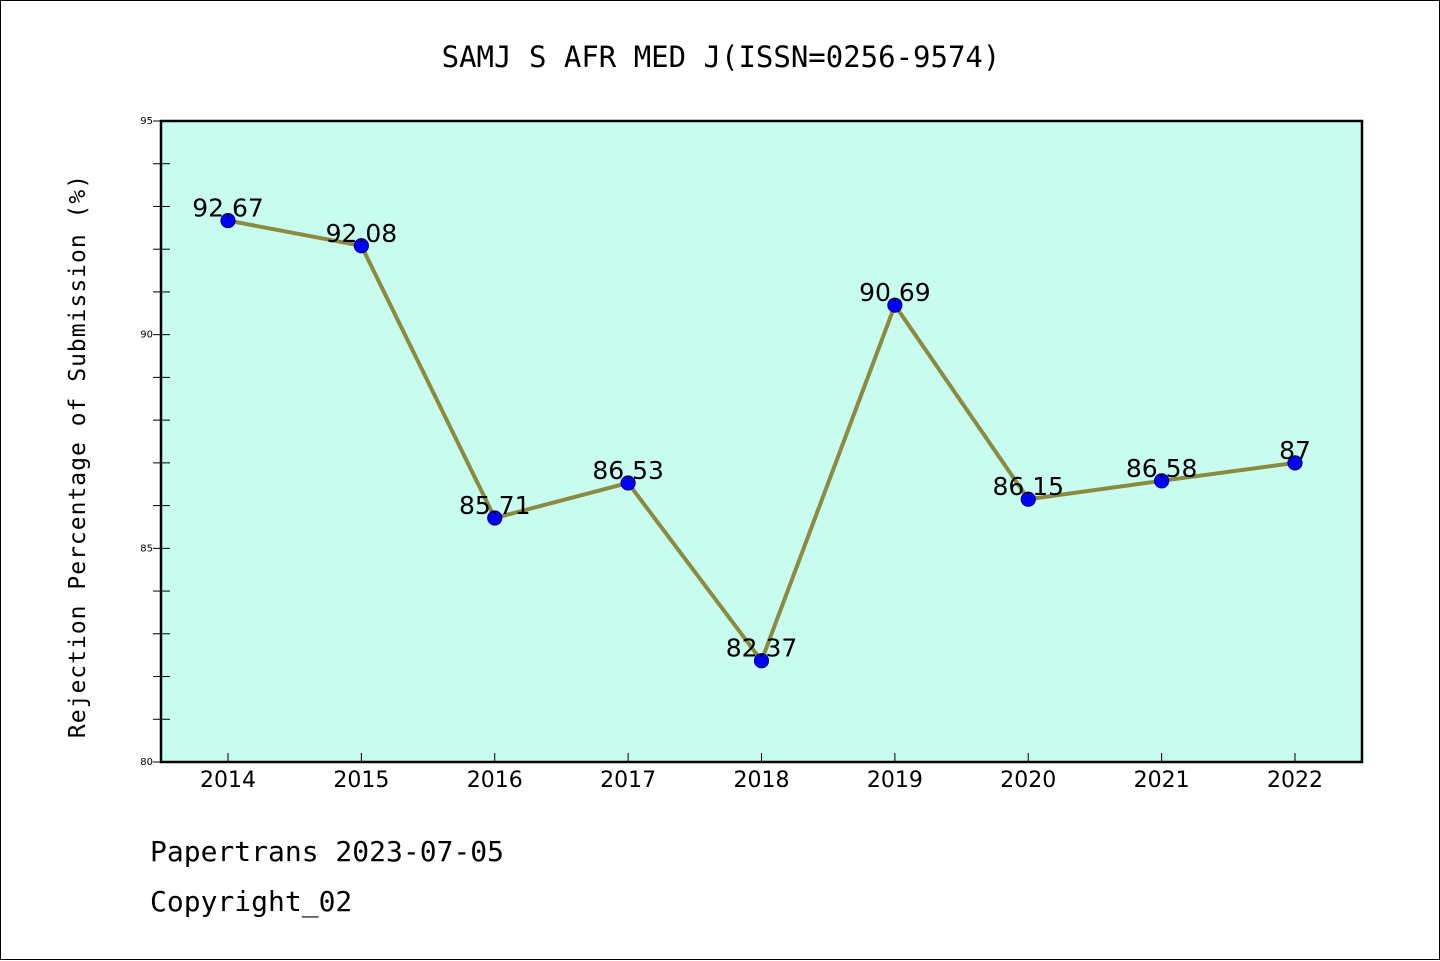  I want to click on x-tick-label: 2022, so click(1295, 780).